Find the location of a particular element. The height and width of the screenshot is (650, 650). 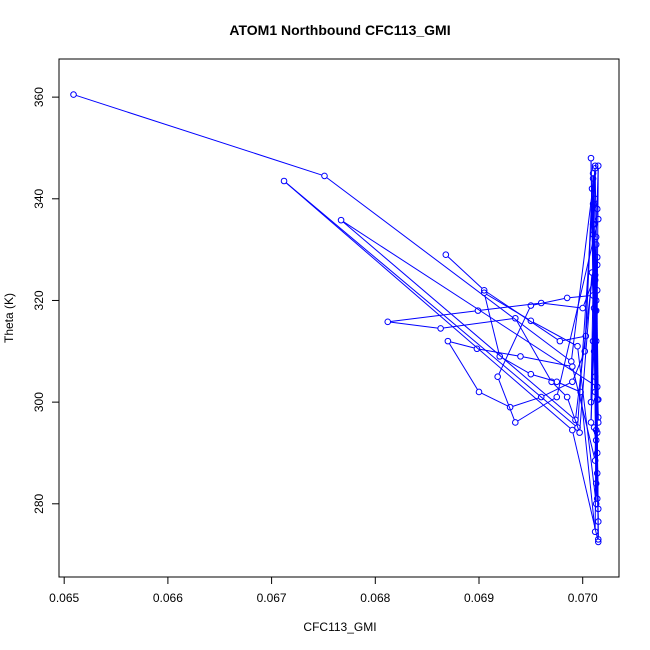

y-tick-label: 360 is located at coordinates (39, 97).